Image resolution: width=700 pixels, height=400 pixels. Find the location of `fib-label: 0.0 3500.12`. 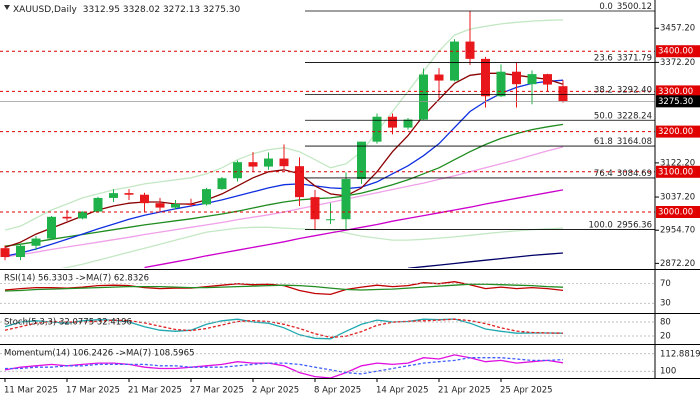

fib-label: 0.0 3500.12 is located at coordinates (625, 6).